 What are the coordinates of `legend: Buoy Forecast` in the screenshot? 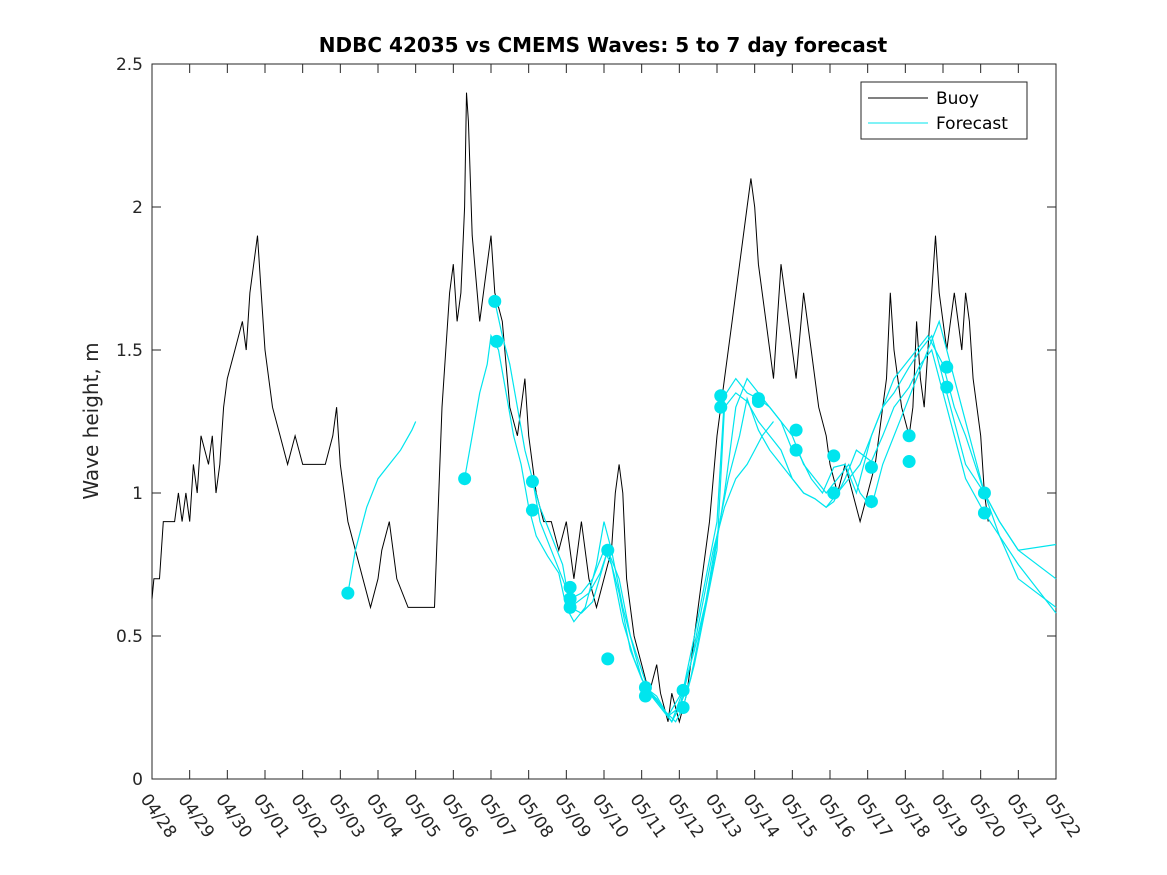 It's located at (944, 110).